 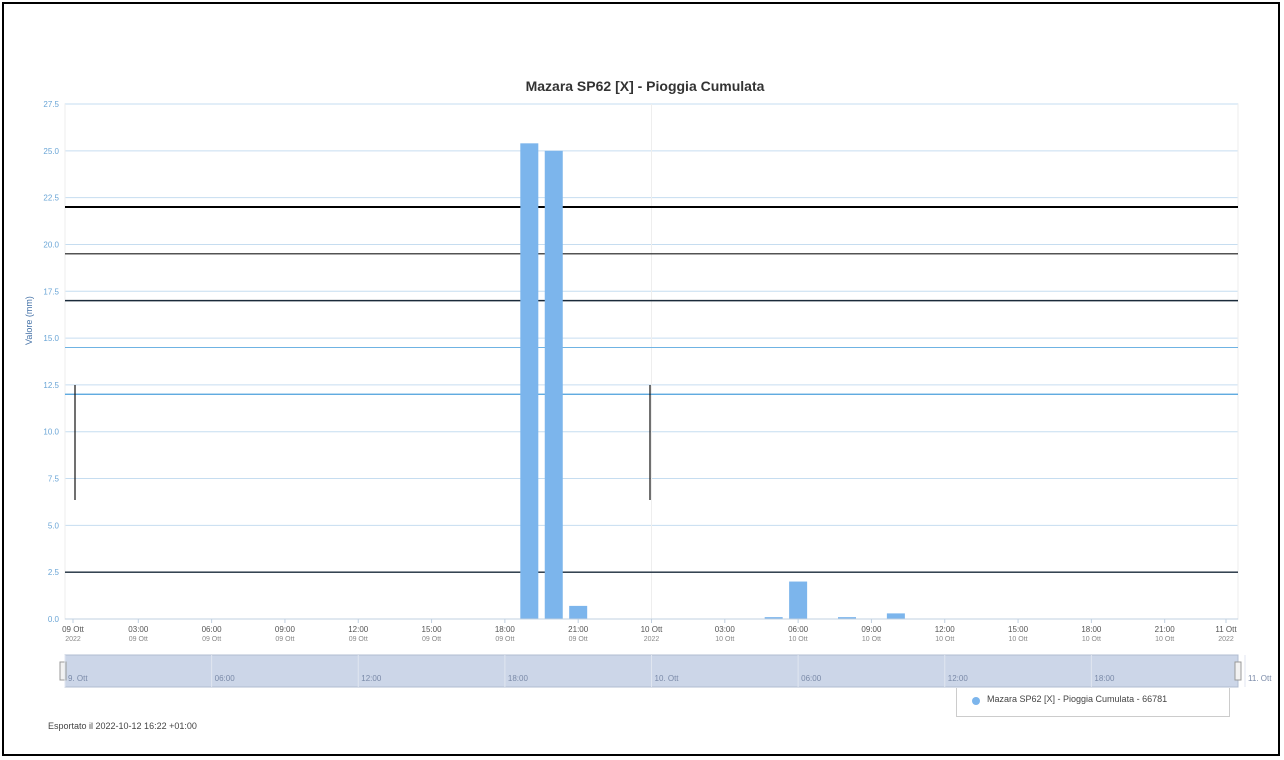 I want to click on y-tick-label: 7.5, so click(x=54, y=479).